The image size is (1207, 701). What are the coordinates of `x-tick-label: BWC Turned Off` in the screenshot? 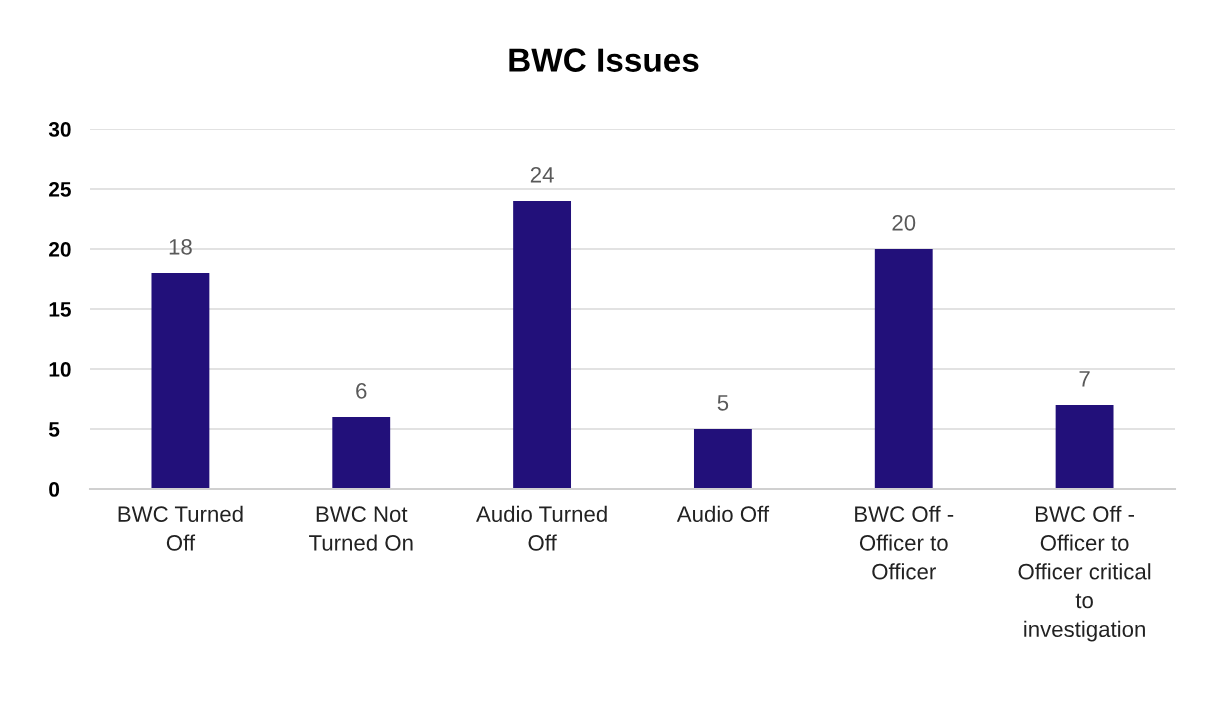 It's located at (180, 528).